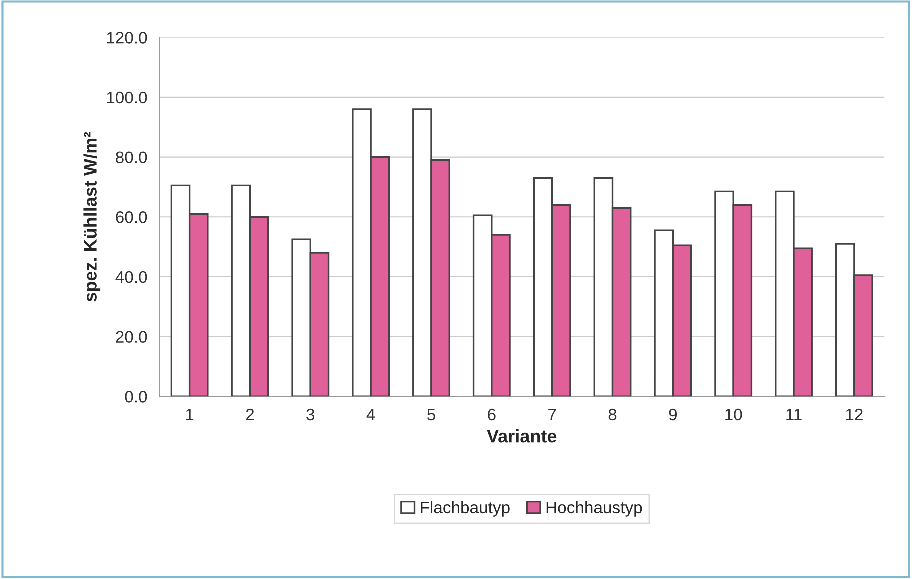 This screenshot has width=912, height=579. Describe the element at coordinates (465, 509) in the screenshot. I see `legend-label: Flachbautyp` at that location.